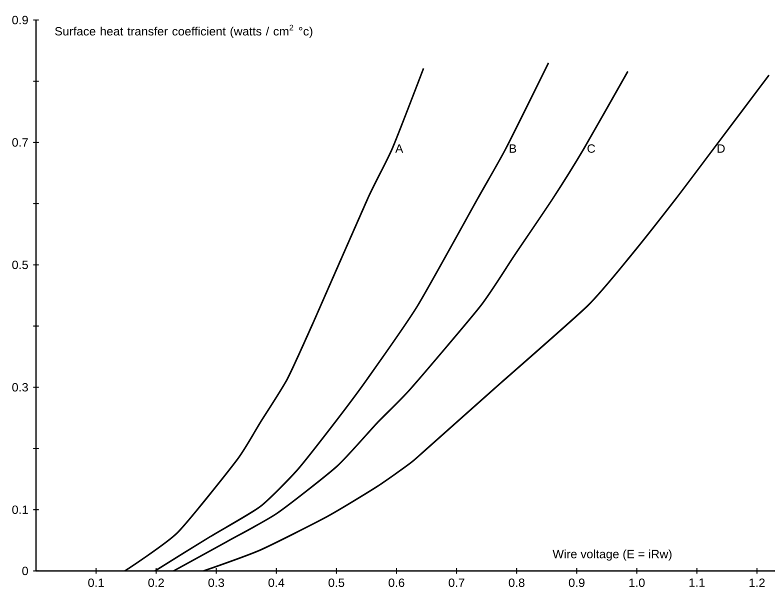 This screenshot has height=594, width=779. Describe the element at coordinates (721, 148) in the screenshot. I see `series-label: D` at that location.